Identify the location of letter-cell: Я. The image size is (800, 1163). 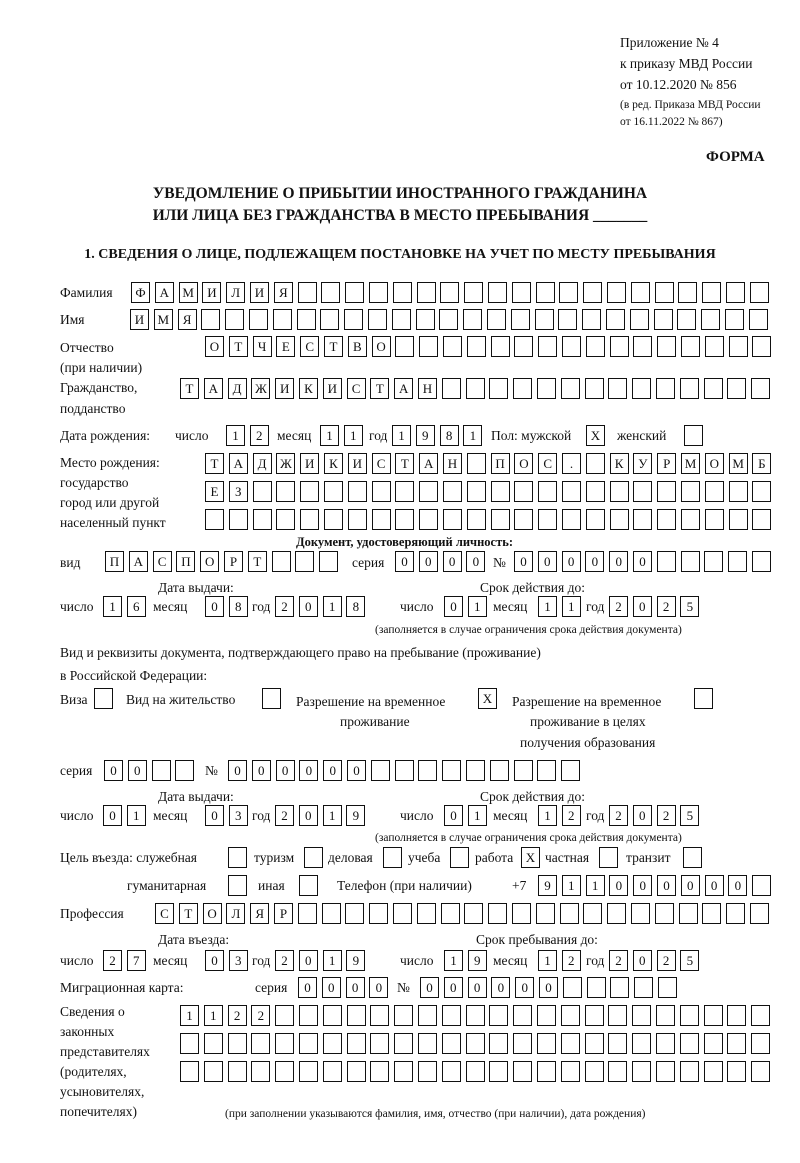
(260, 913).